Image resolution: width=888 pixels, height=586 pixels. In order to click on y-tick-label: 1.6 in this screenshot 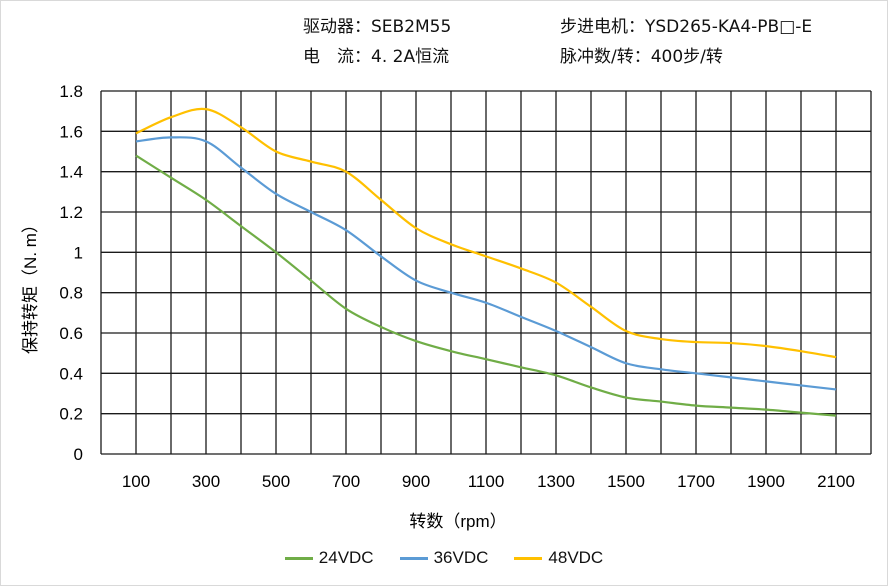, I will do `click(71, 131)`.